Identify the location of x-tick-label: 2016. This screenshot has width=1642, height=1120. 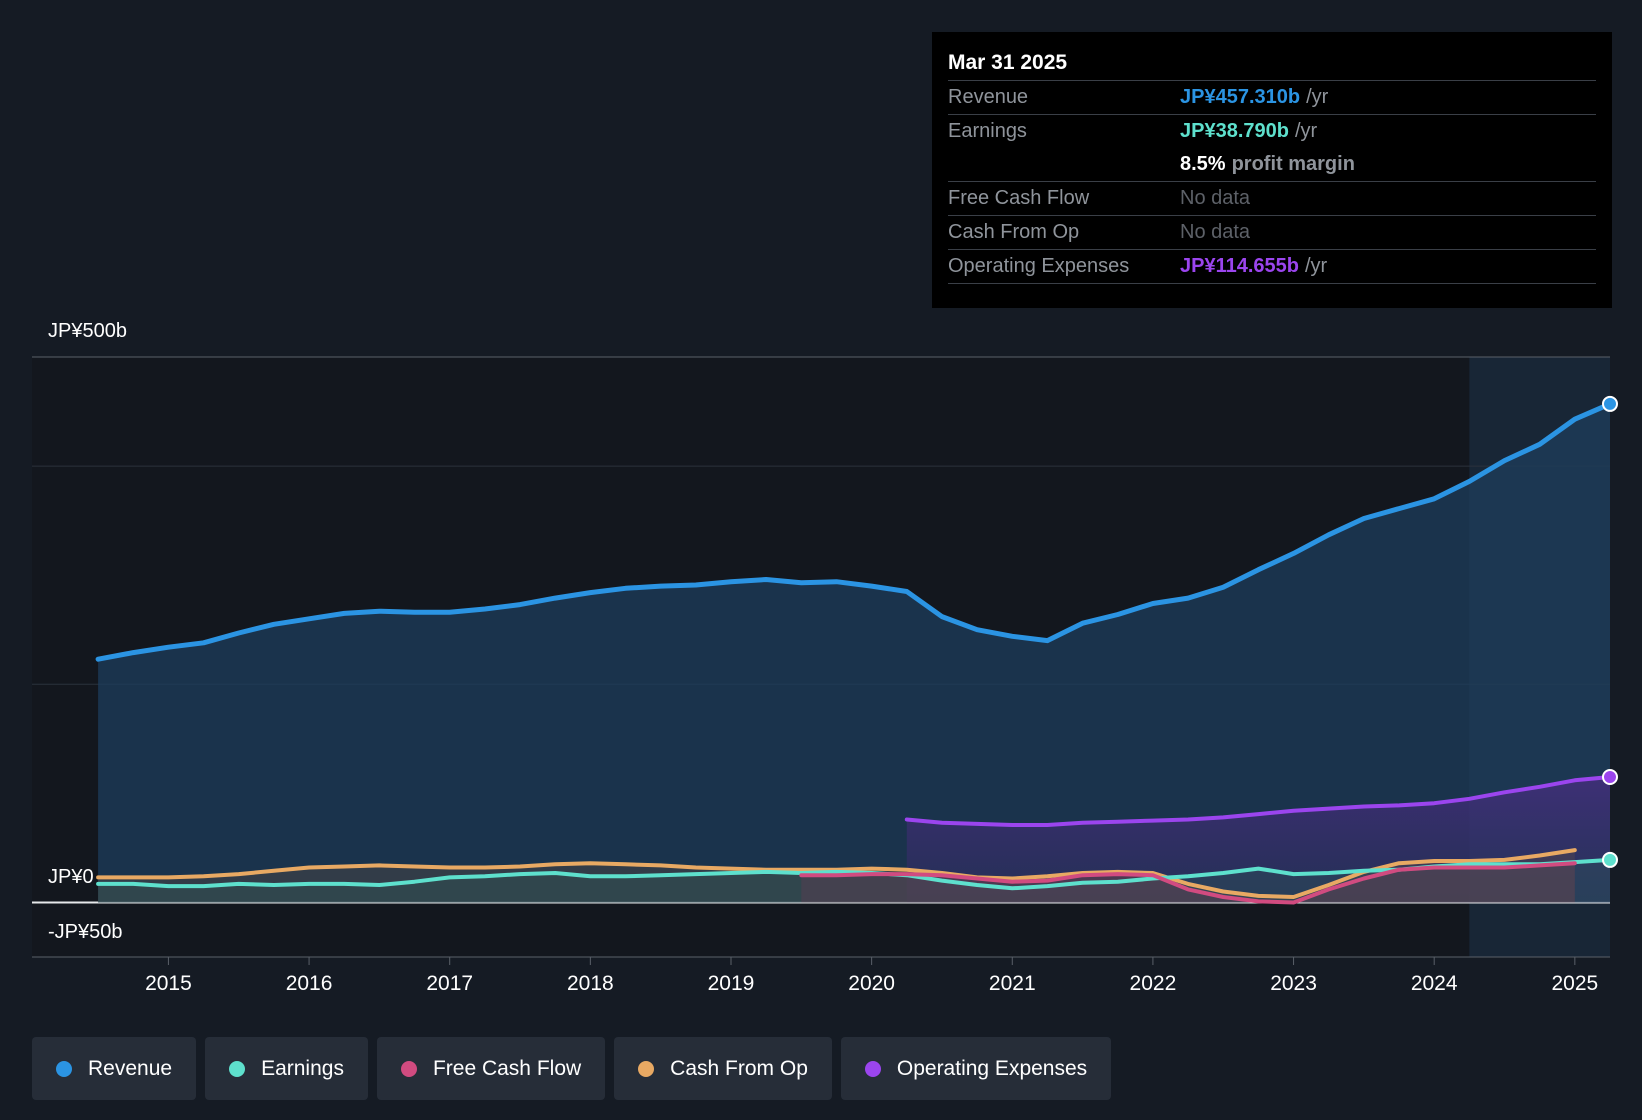
(309, 983).